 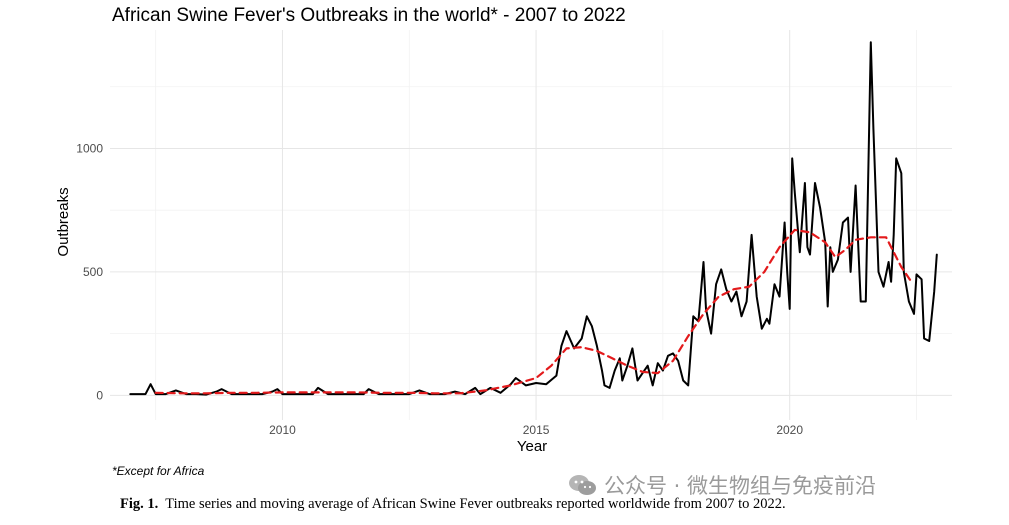 I want to click on watermark: 公众号 · 微生物组与免疫前沿, so click(x=722, y=485).